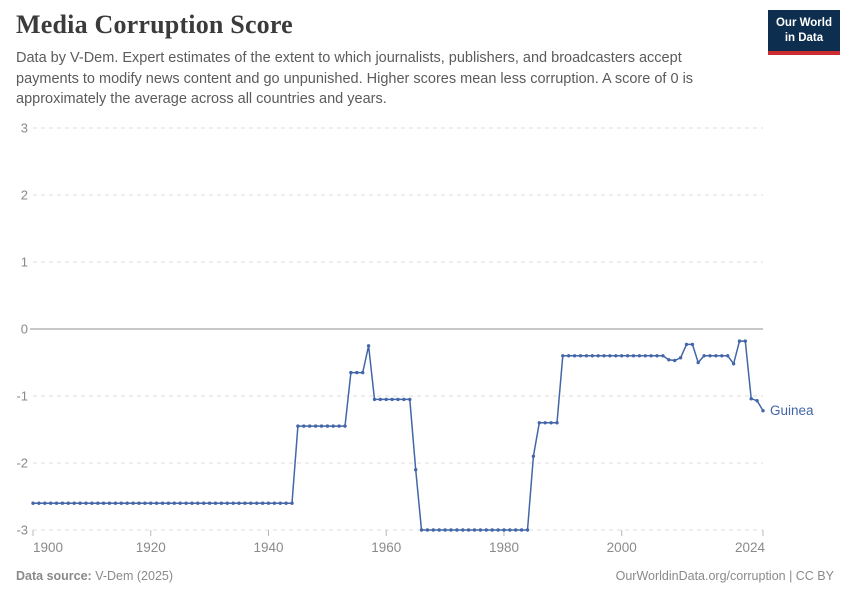  What do you see at coordinates (792, 410) in the screenshot?
I see `entity-label: Guinea` at bounding box center [792, 410].